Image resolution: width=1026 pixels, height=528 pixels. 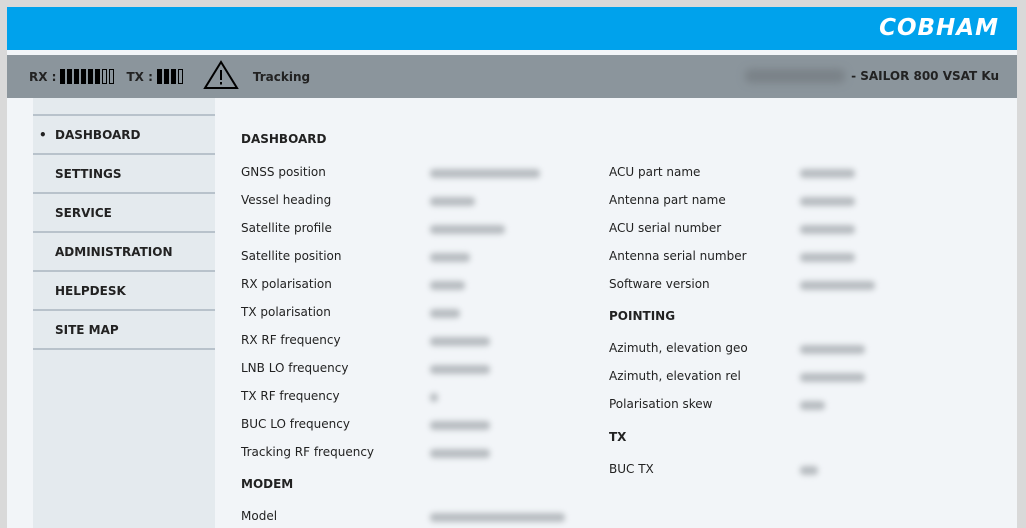 What do you see at coordinates (655, 172) in the screenshot?
I see `field-label: ACU part name` at bounding box center [655, 172].